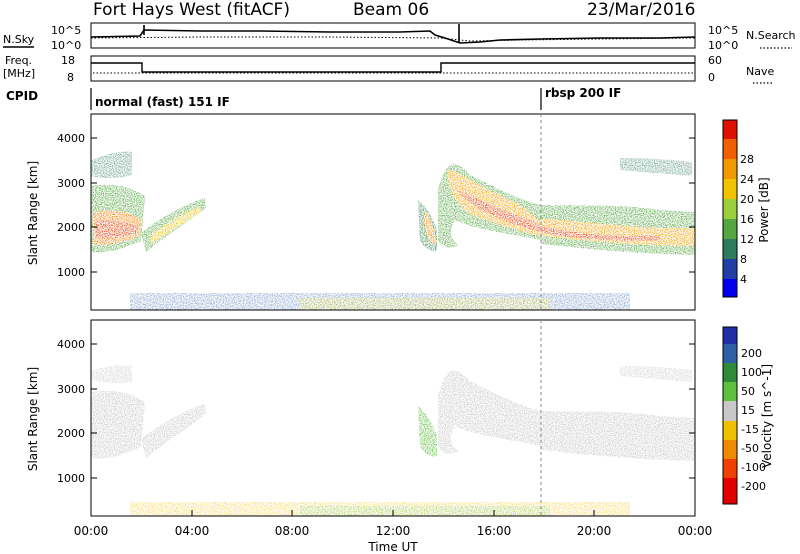 Image resolution: width=800 pixels, height=554 pixels. I want to click on velocity-cb-tick-100: 100, so click(751, 372).